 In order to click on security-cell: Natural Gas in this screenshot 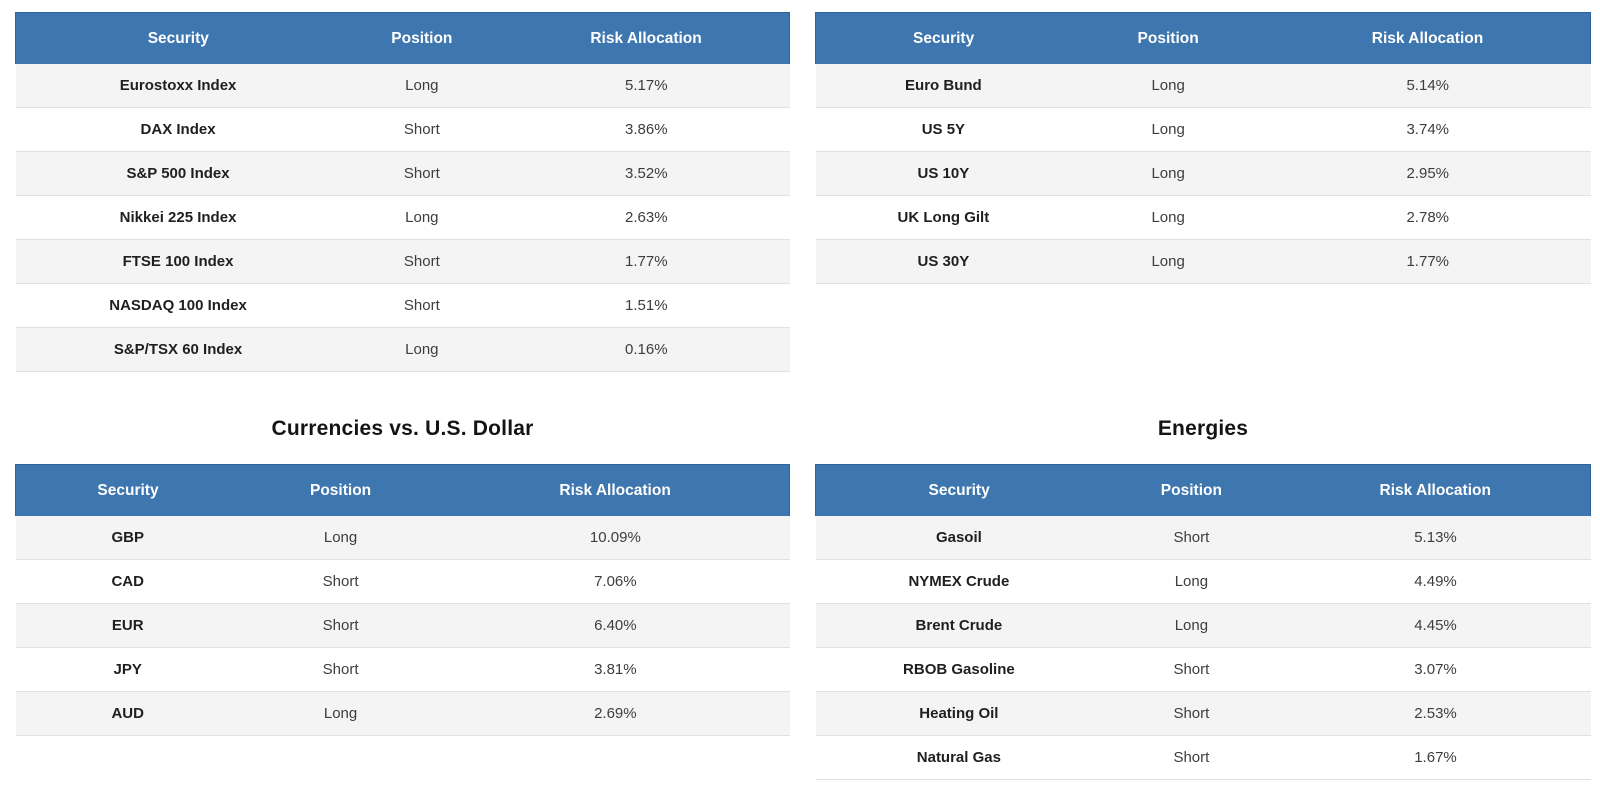, I will do `click(959, 757)`.